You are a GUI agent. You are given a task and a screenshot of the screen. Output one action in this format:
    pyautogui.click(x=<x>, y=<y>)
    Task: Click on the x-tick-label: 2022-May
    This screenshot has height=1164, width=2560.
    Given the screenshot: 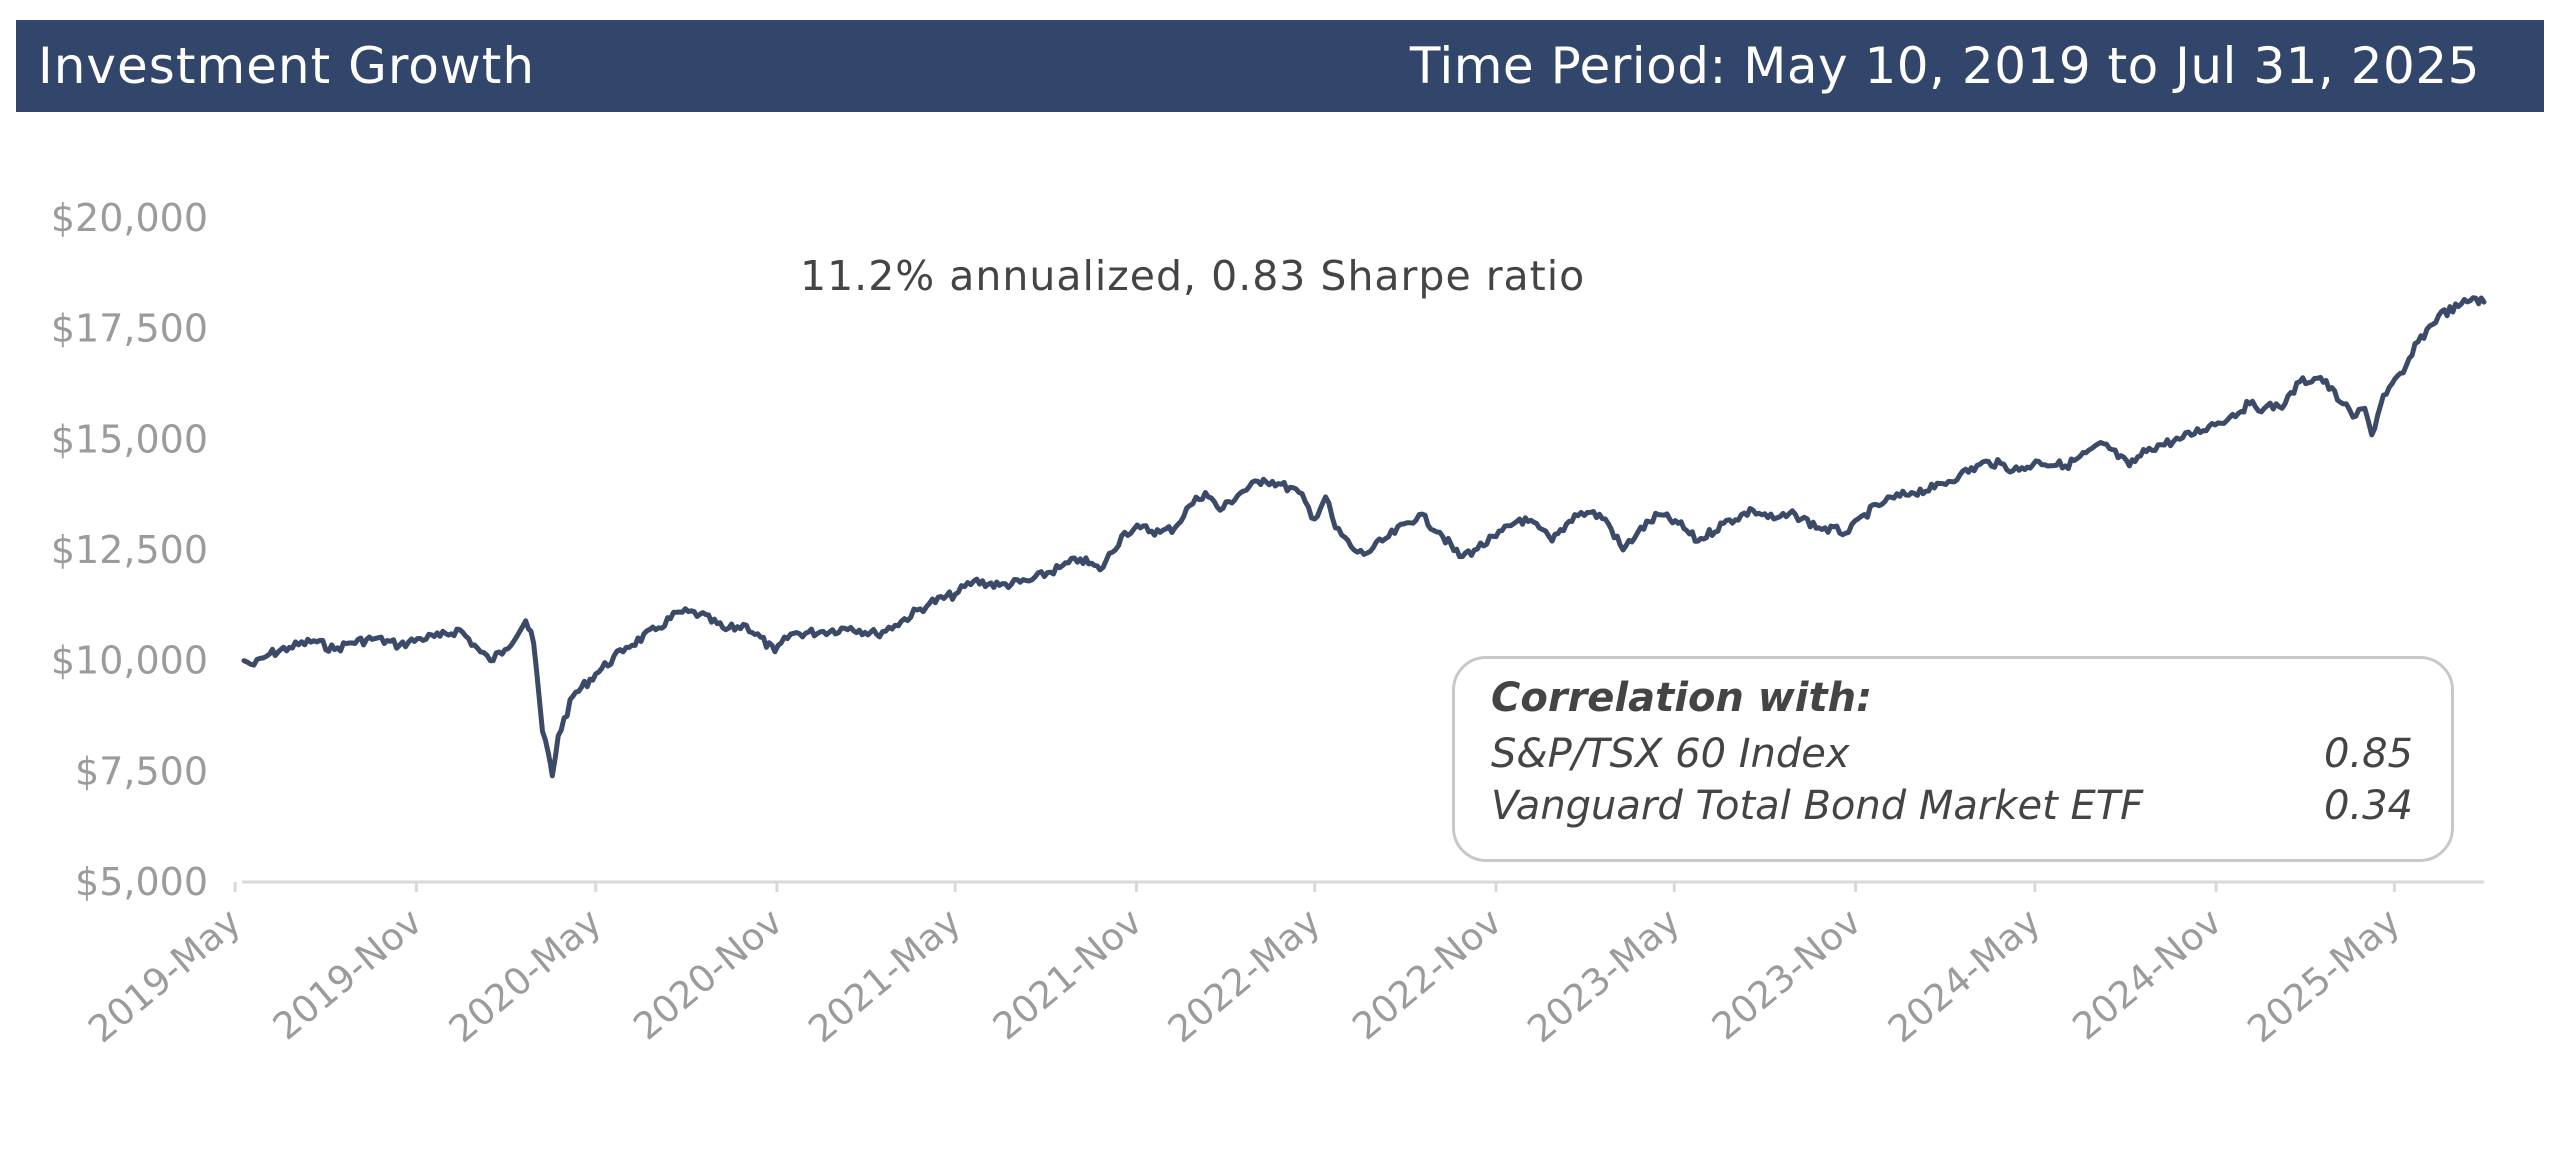 What is the action you would take?
    pyautogui.click(x=1244, y=975)
    